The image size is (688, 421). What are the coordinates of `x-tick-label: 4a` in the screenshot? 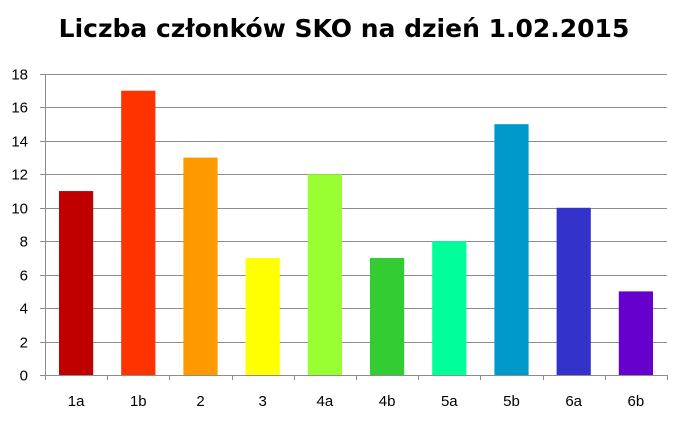 It's located at (325, 401).